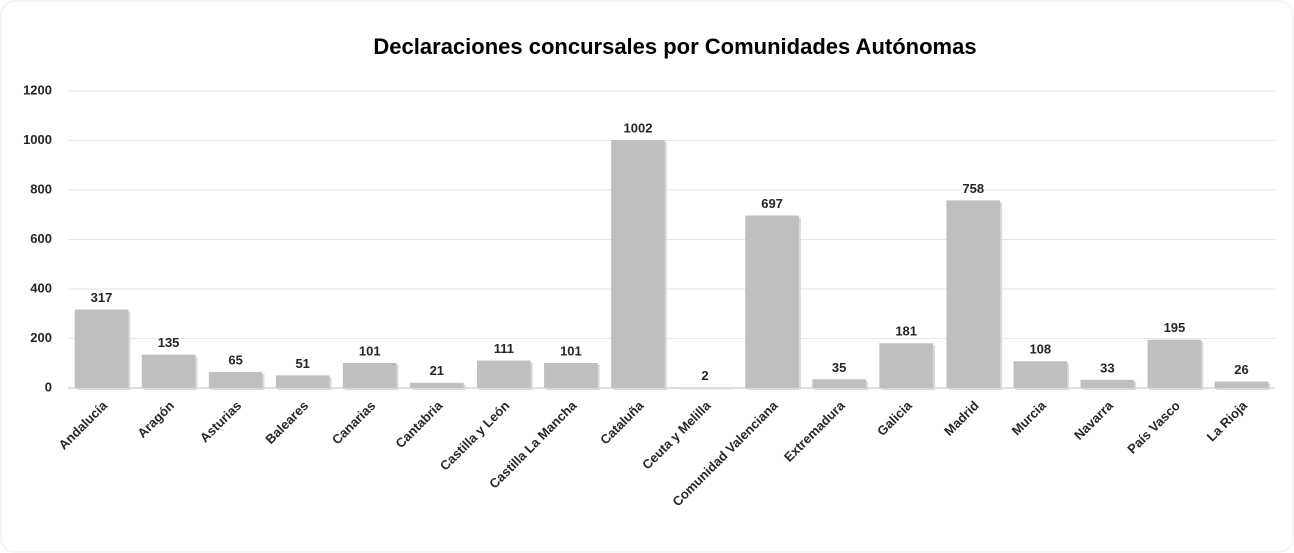 This screenshot has width=1294, height=553. I want to click on data-label: 33, so click(1107, 367).